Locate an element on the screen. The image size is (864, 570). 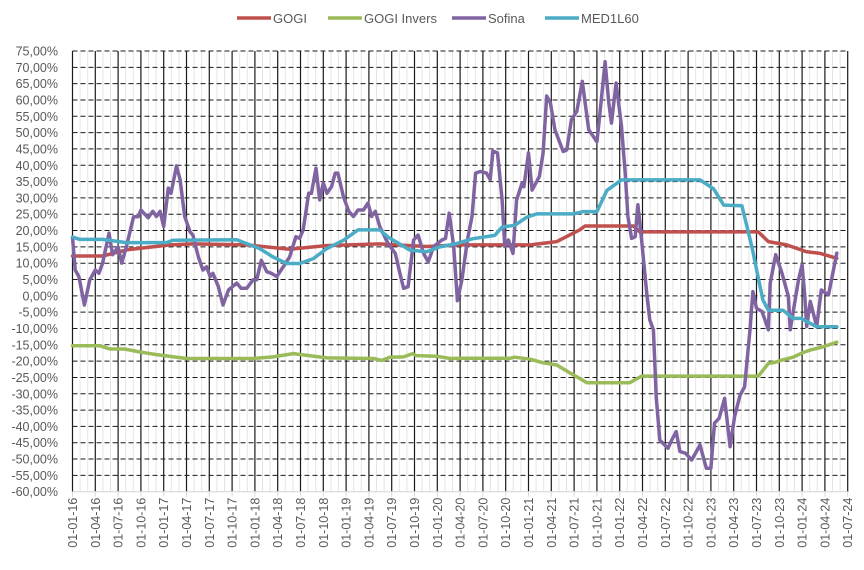
x-tick-label: 01-07-17 is located at coordinates (210, 523).